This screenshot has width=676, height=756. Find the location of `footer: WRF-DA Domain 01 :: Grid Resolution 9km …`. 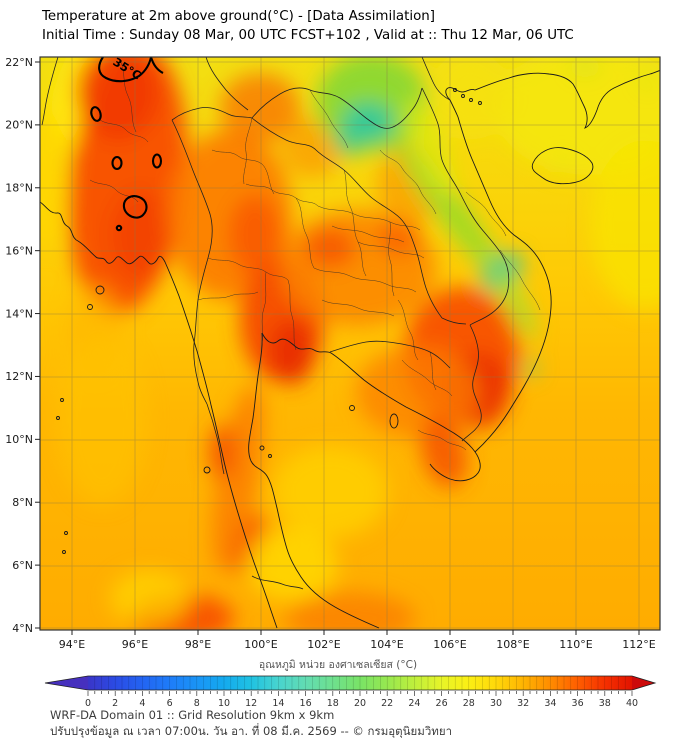

footer: WRF-DA Domain 01 :: Grid Resolution 9km … is located at coordinates (251, 723).